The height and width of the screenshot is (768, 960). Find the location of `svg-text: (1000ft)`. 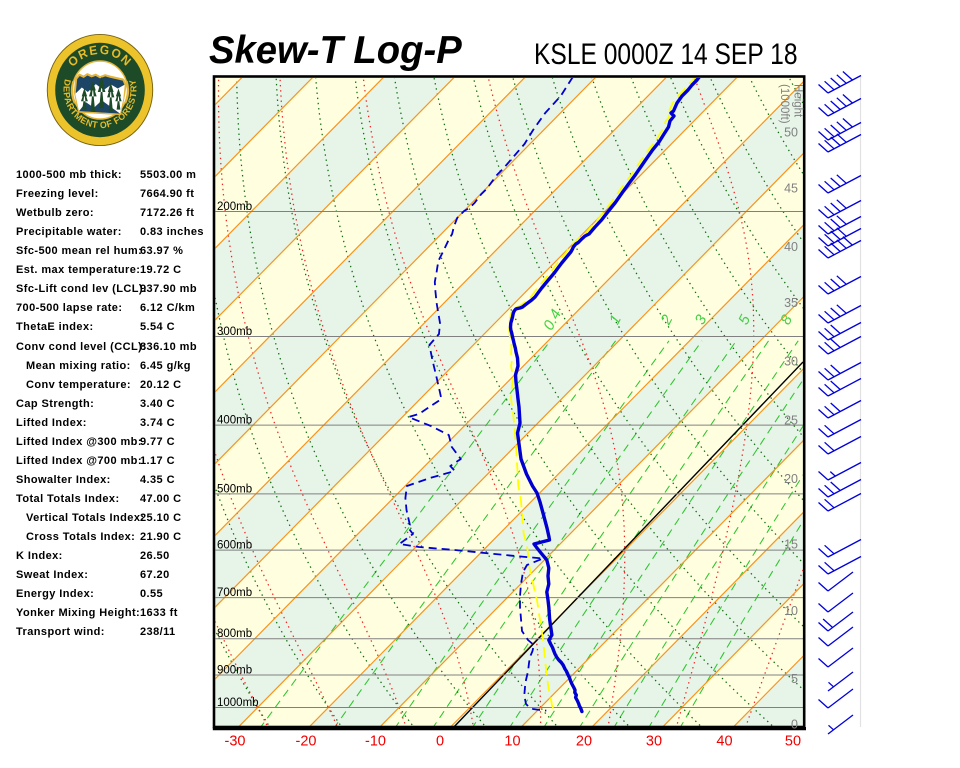

svg-text: (1000ft) is located at coordinates (784, 104).